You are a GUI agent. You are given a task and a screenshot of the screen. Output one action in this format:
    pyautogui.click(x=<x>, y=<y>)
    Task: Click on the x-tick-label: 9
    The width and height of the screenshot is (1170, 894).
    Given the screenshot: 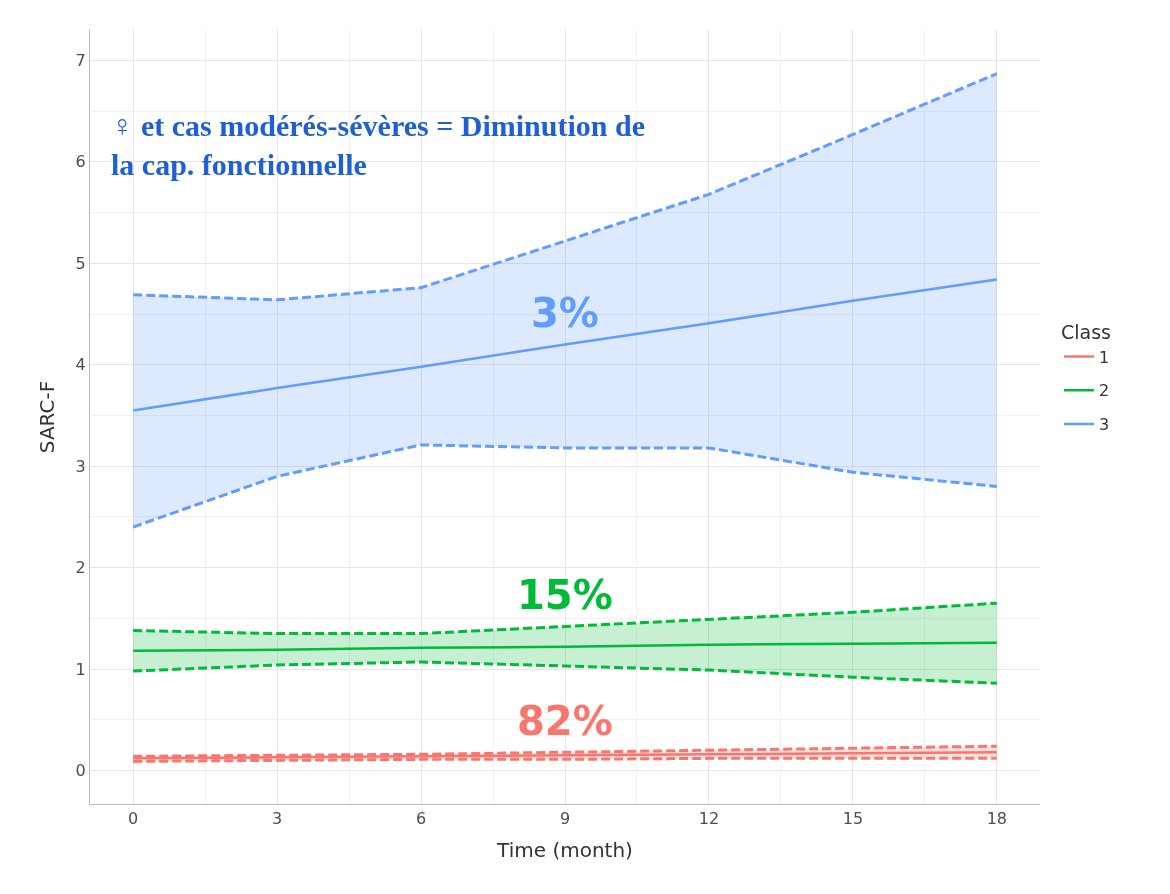 What is the action you would take?
    pyautogui.click(x=565, y=819)
    